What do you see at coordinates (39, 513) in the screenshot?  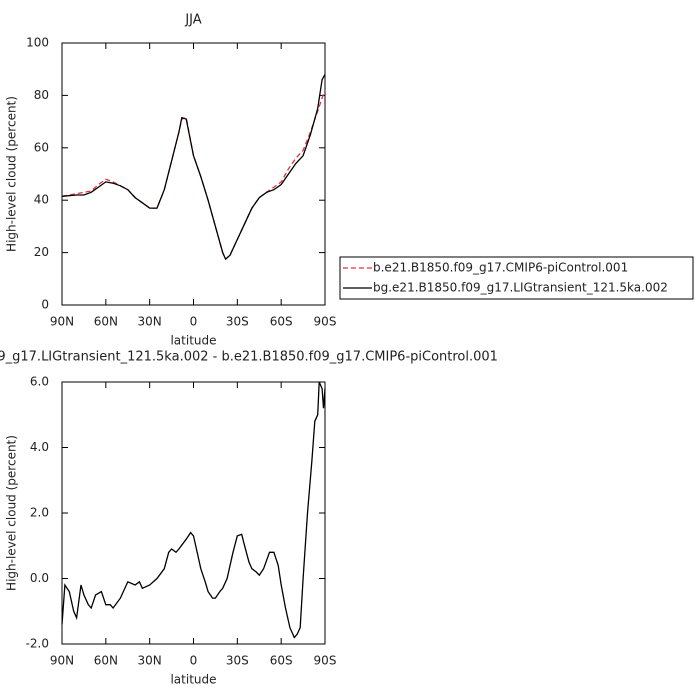 I see `y-tick-label: 2.0` at bounding box center [39, 513].